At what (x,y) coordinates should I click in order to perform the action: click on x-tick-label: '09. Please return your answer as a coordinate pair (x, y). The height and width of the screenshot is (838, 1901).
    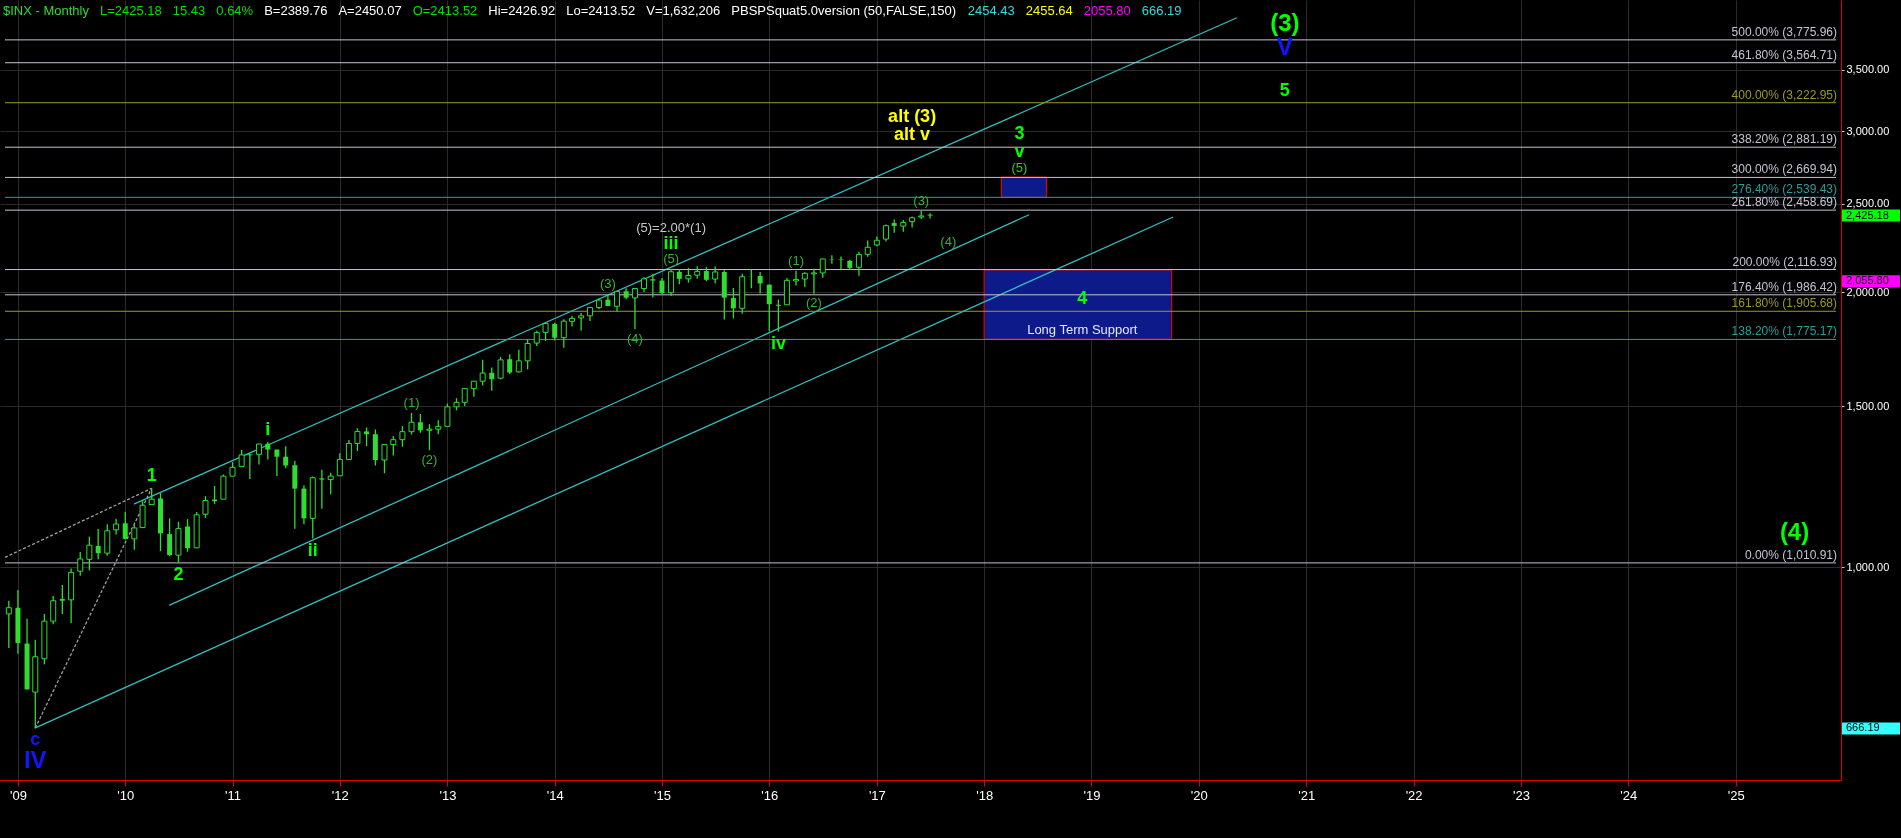
    Looking at the image, I should click on (18, 795).